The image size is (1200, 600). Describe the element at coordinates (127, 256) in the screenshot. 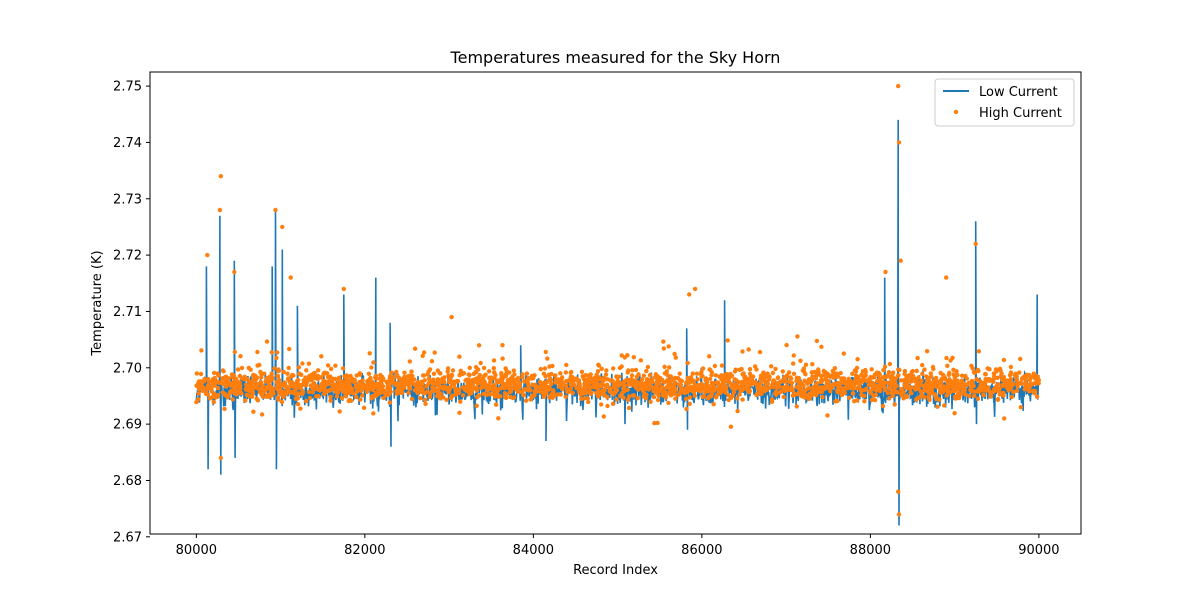

I see `y-tick-label: 2.72` at that location.